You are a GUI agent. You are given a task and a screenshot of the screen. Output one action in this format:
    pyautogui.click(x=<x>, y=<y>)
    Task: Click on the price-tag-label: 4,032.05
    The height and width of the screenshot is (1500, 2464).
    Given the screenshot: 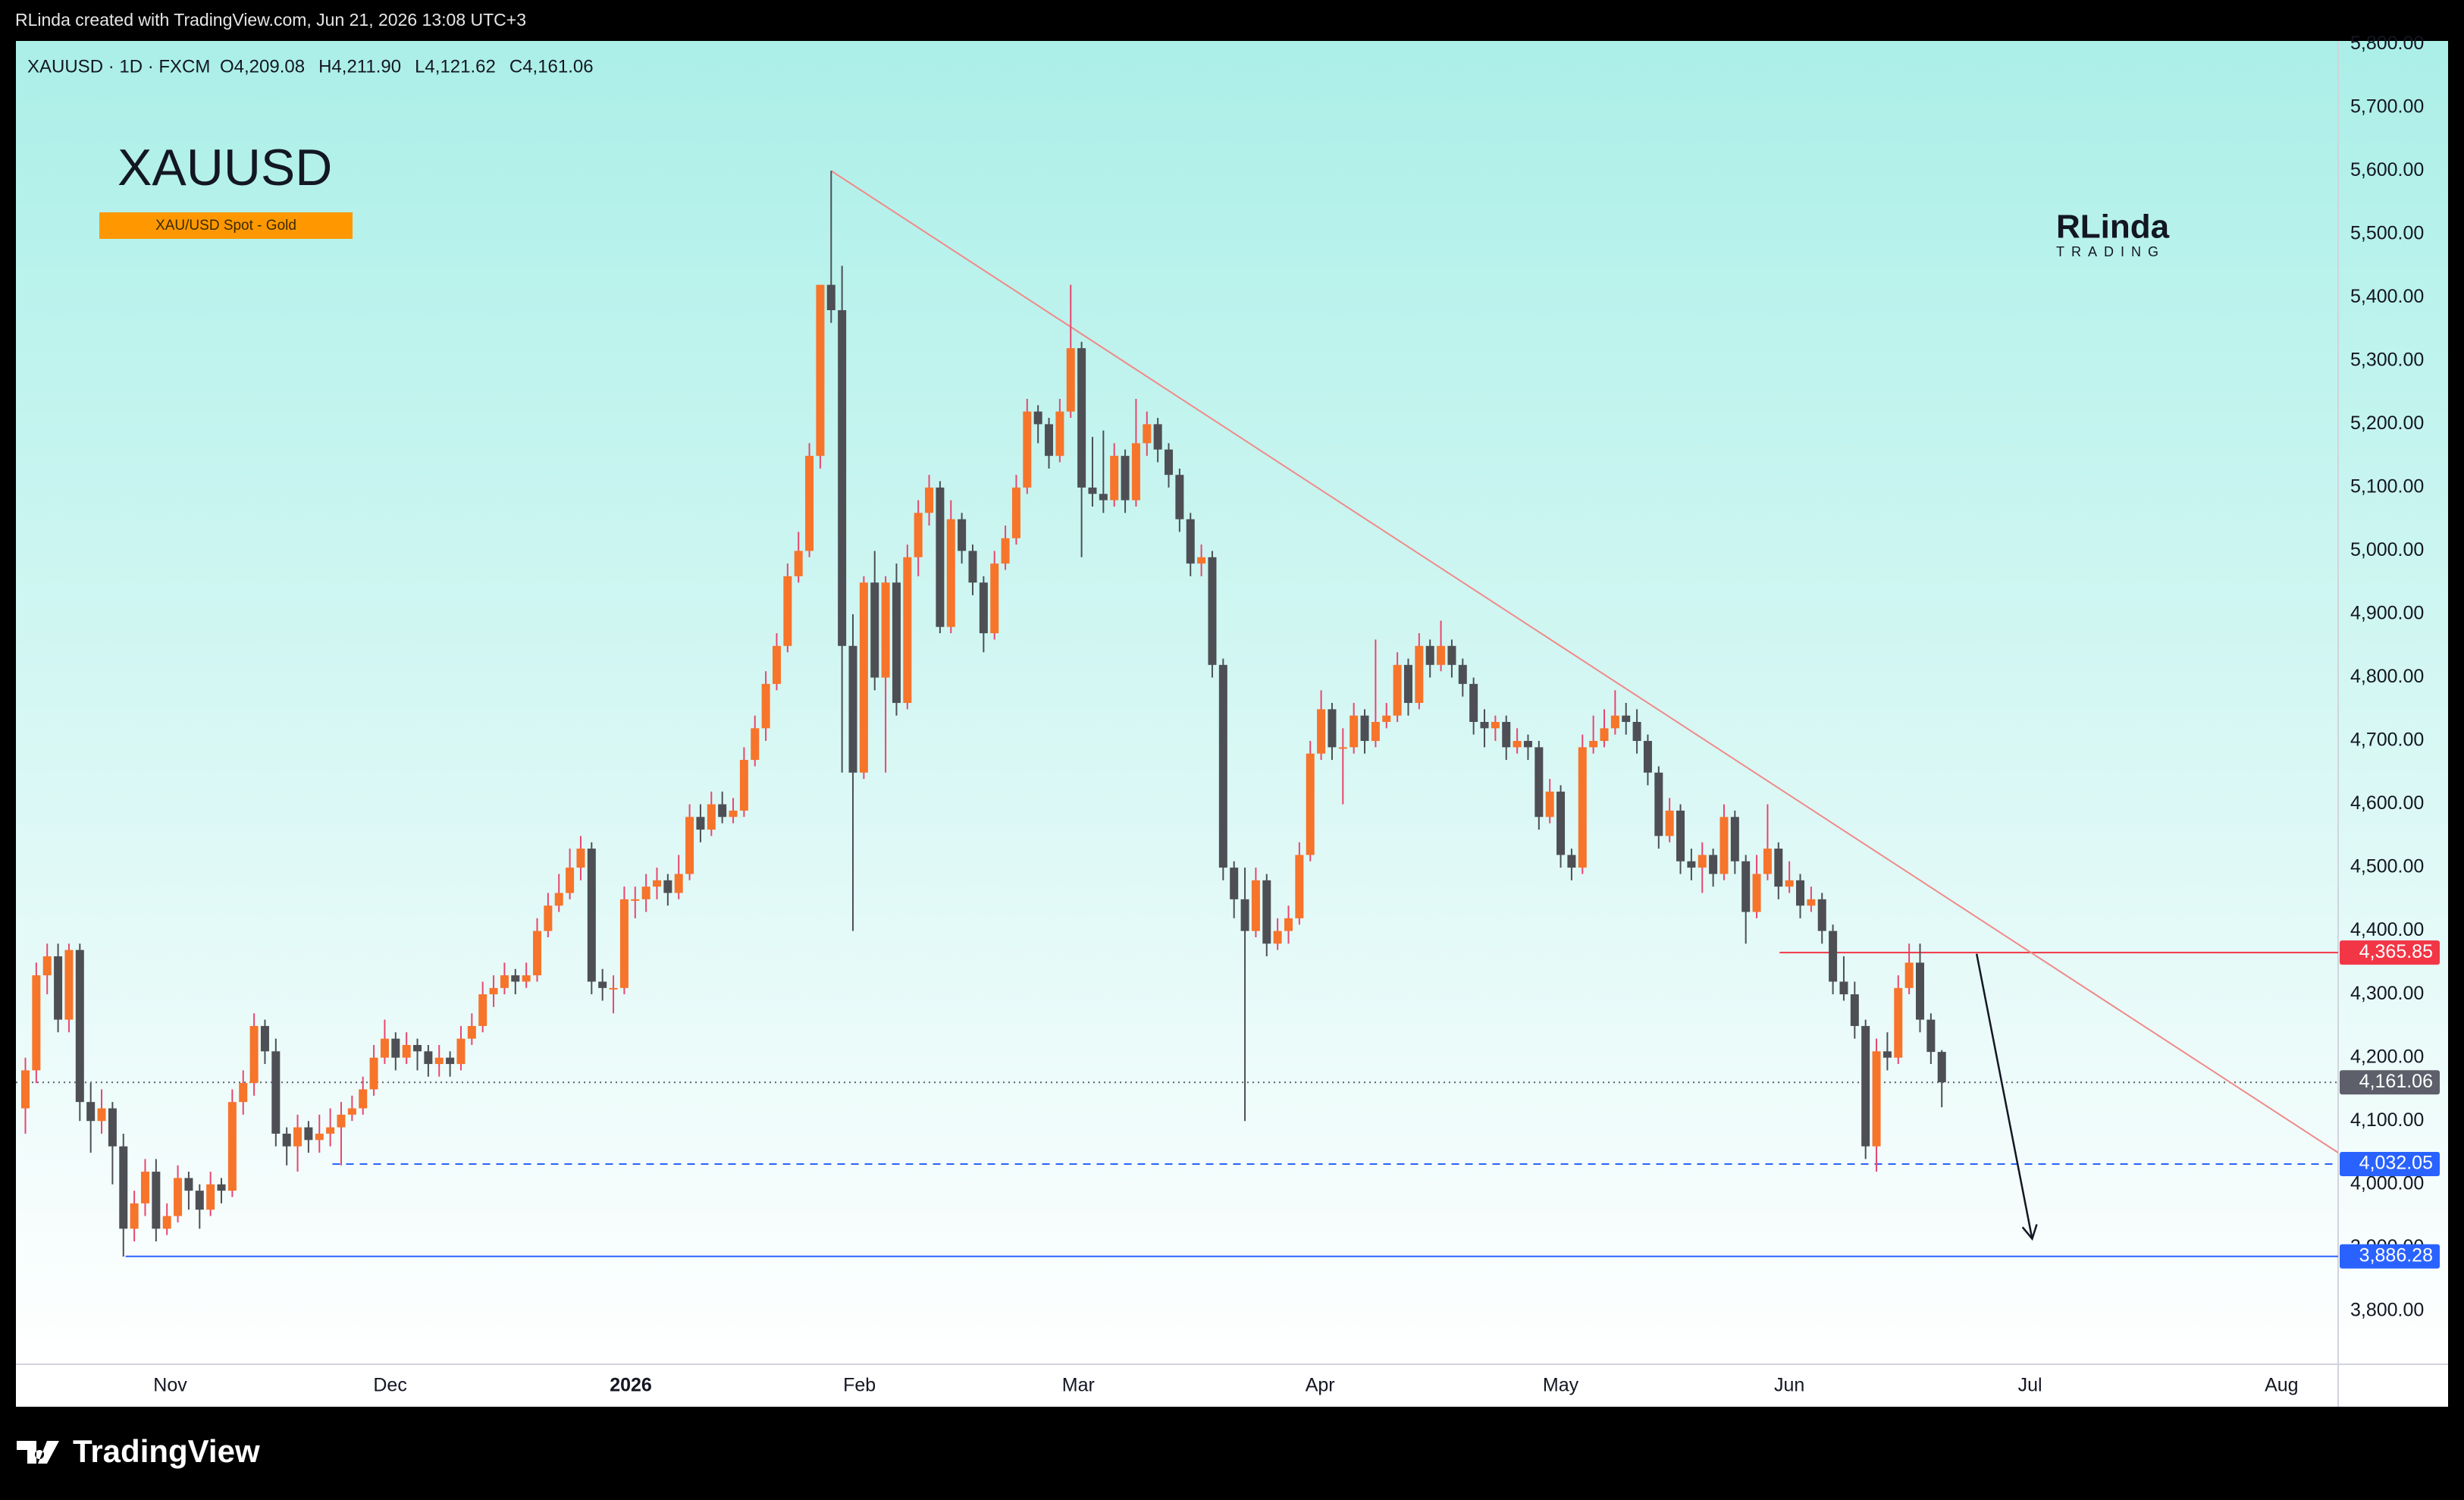 What is the action you would take?
    pyautogui.click(x=2396, y=1163)
    